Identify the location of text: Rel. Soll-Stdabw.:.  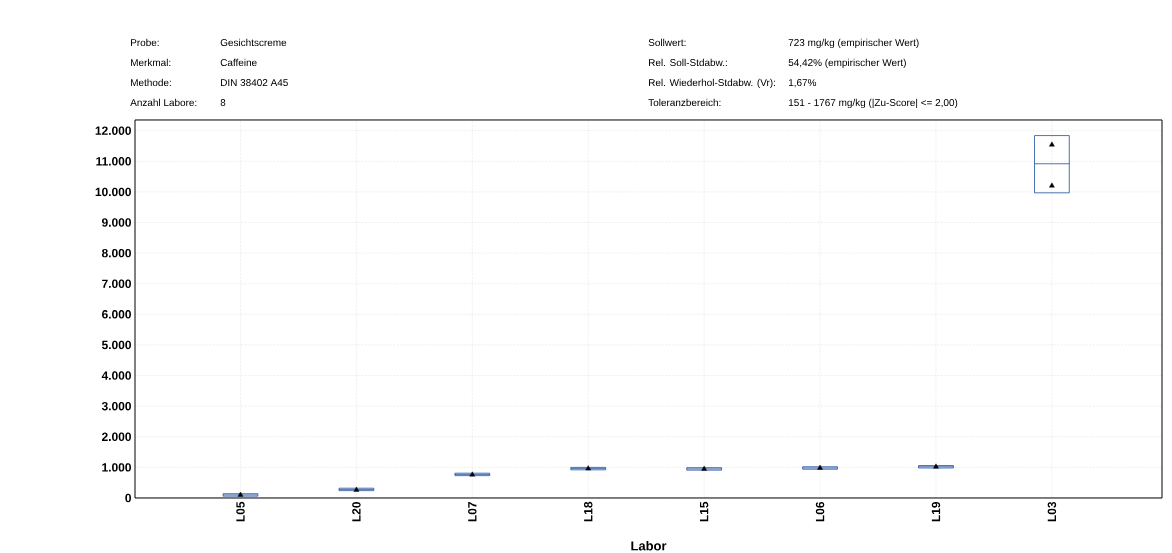
(688, 62).